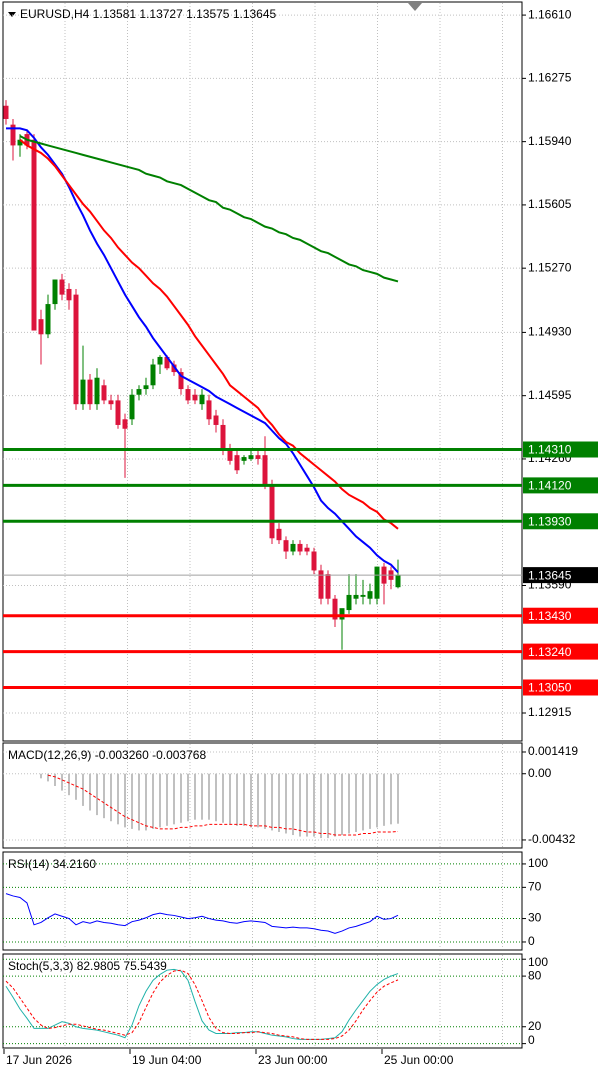 The image size is (600, 1071). Describe the element at coordinates (550, 575) in the screenshot. I see `current-price-label: 1.13645` at that location.